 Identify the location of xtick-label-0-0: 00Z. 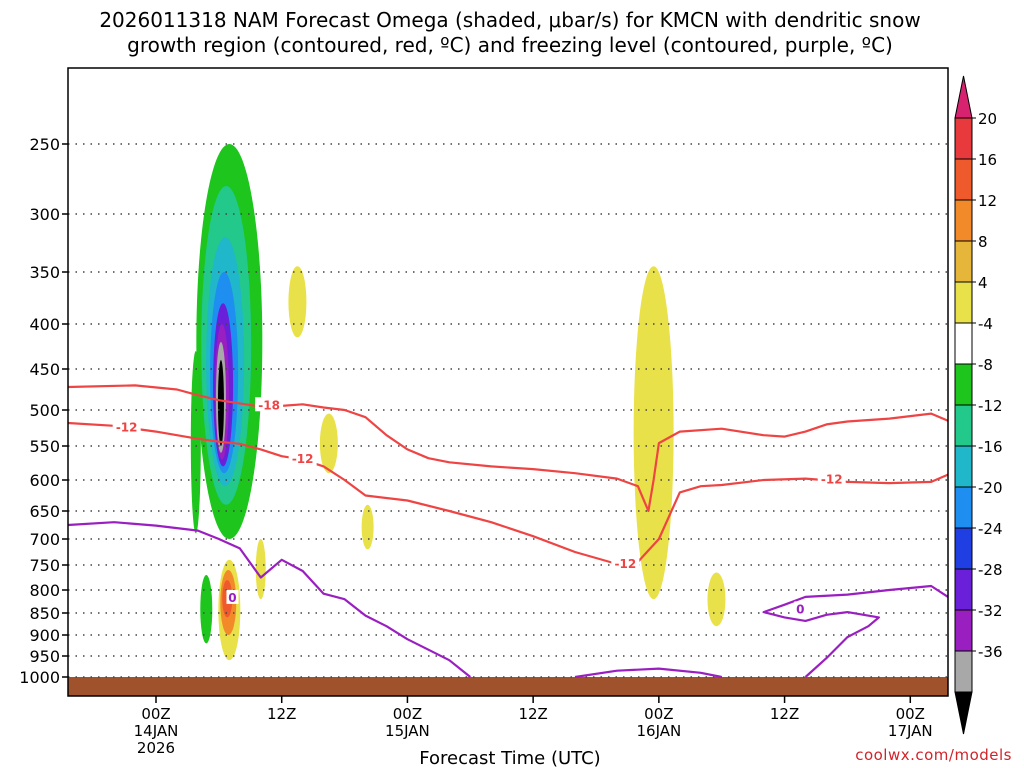
(155, 714).